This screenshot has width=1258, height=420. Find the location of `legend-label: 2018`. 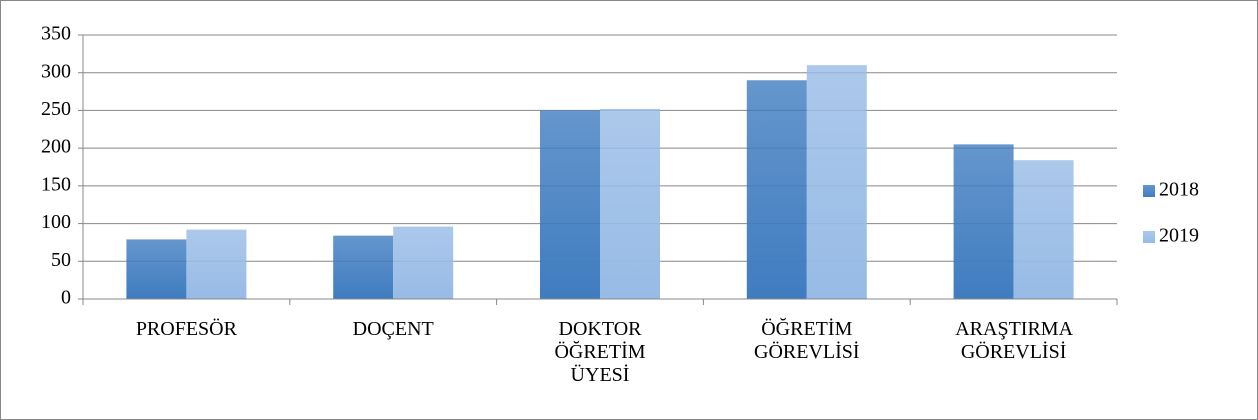

legend-label: 2018 is located at coordinates (1179, 190).